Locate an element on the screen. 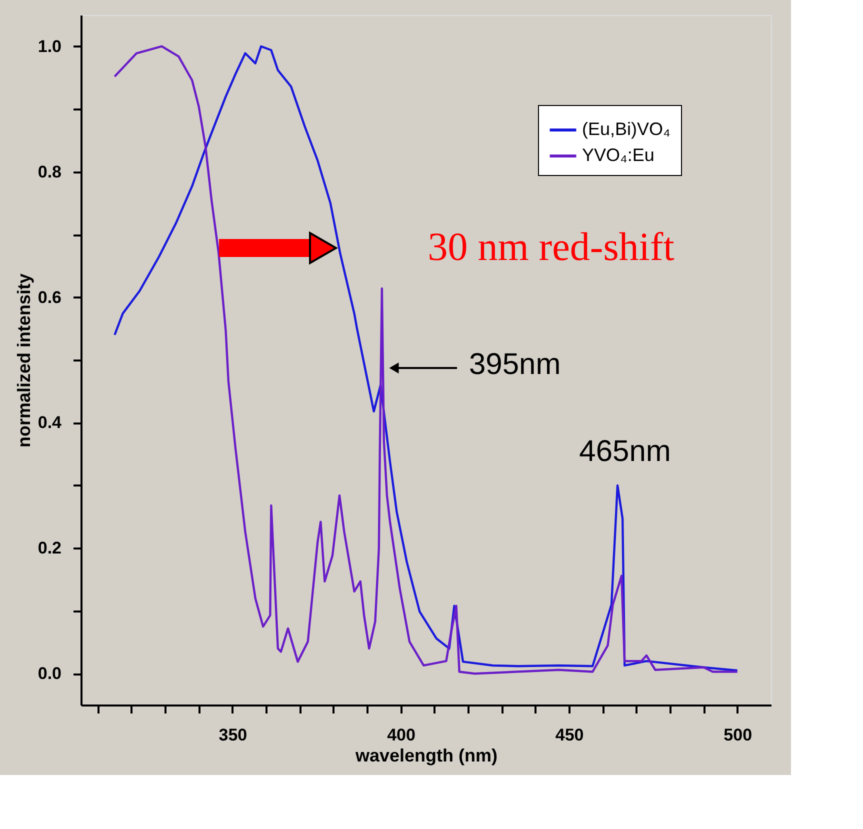  y-tick-label: 1.0 is located at coordinates (50, 46).